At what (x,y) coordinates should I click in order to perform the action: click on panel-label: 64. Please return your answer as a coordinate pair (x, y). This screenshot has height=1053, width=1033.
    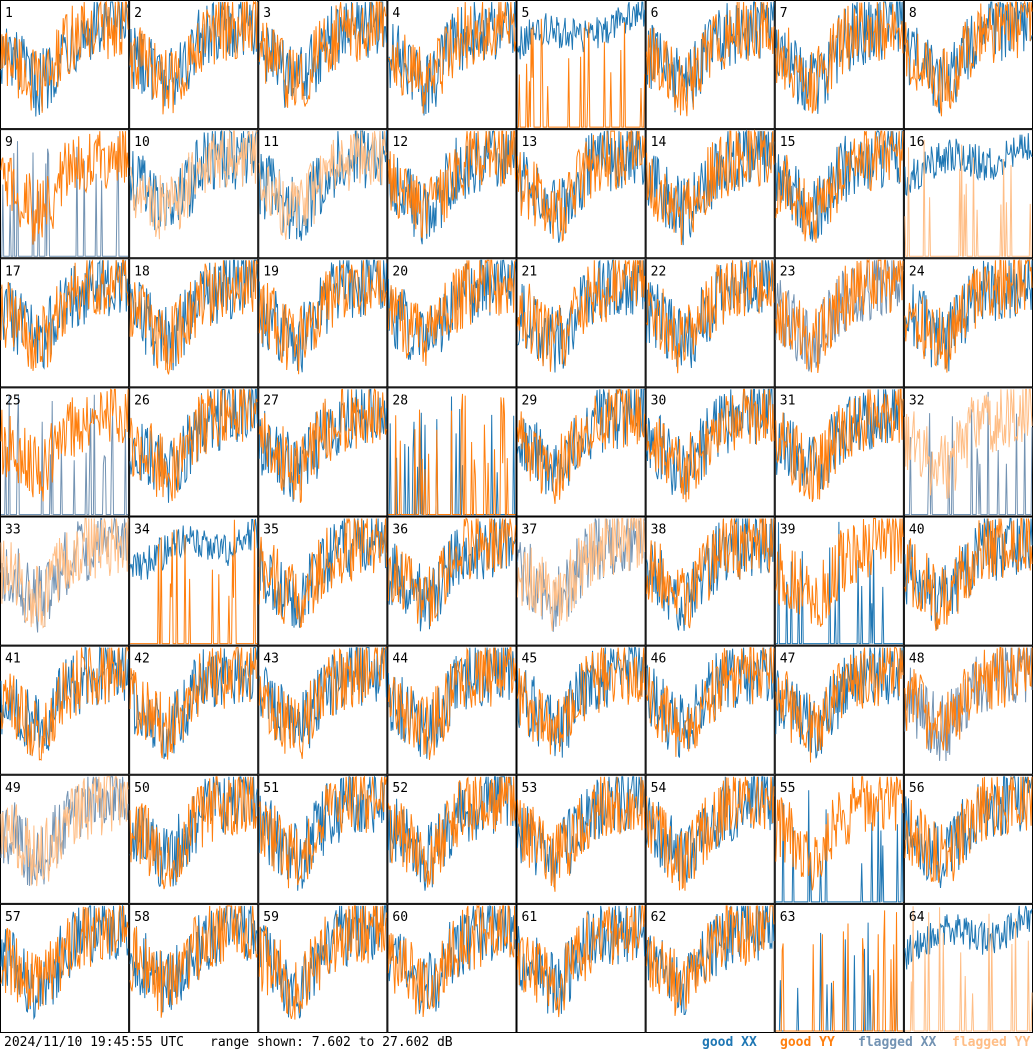
    Looking at the image, I should click on (917, 917).